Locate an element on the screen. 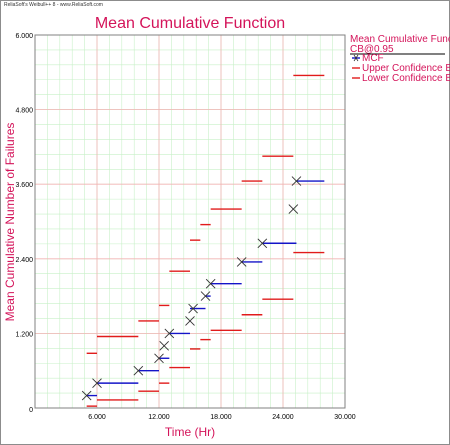 The width and height of the screenshot is (450, 445). legend-title: Mean Cumulative Function is located at coordinates (400, 39).